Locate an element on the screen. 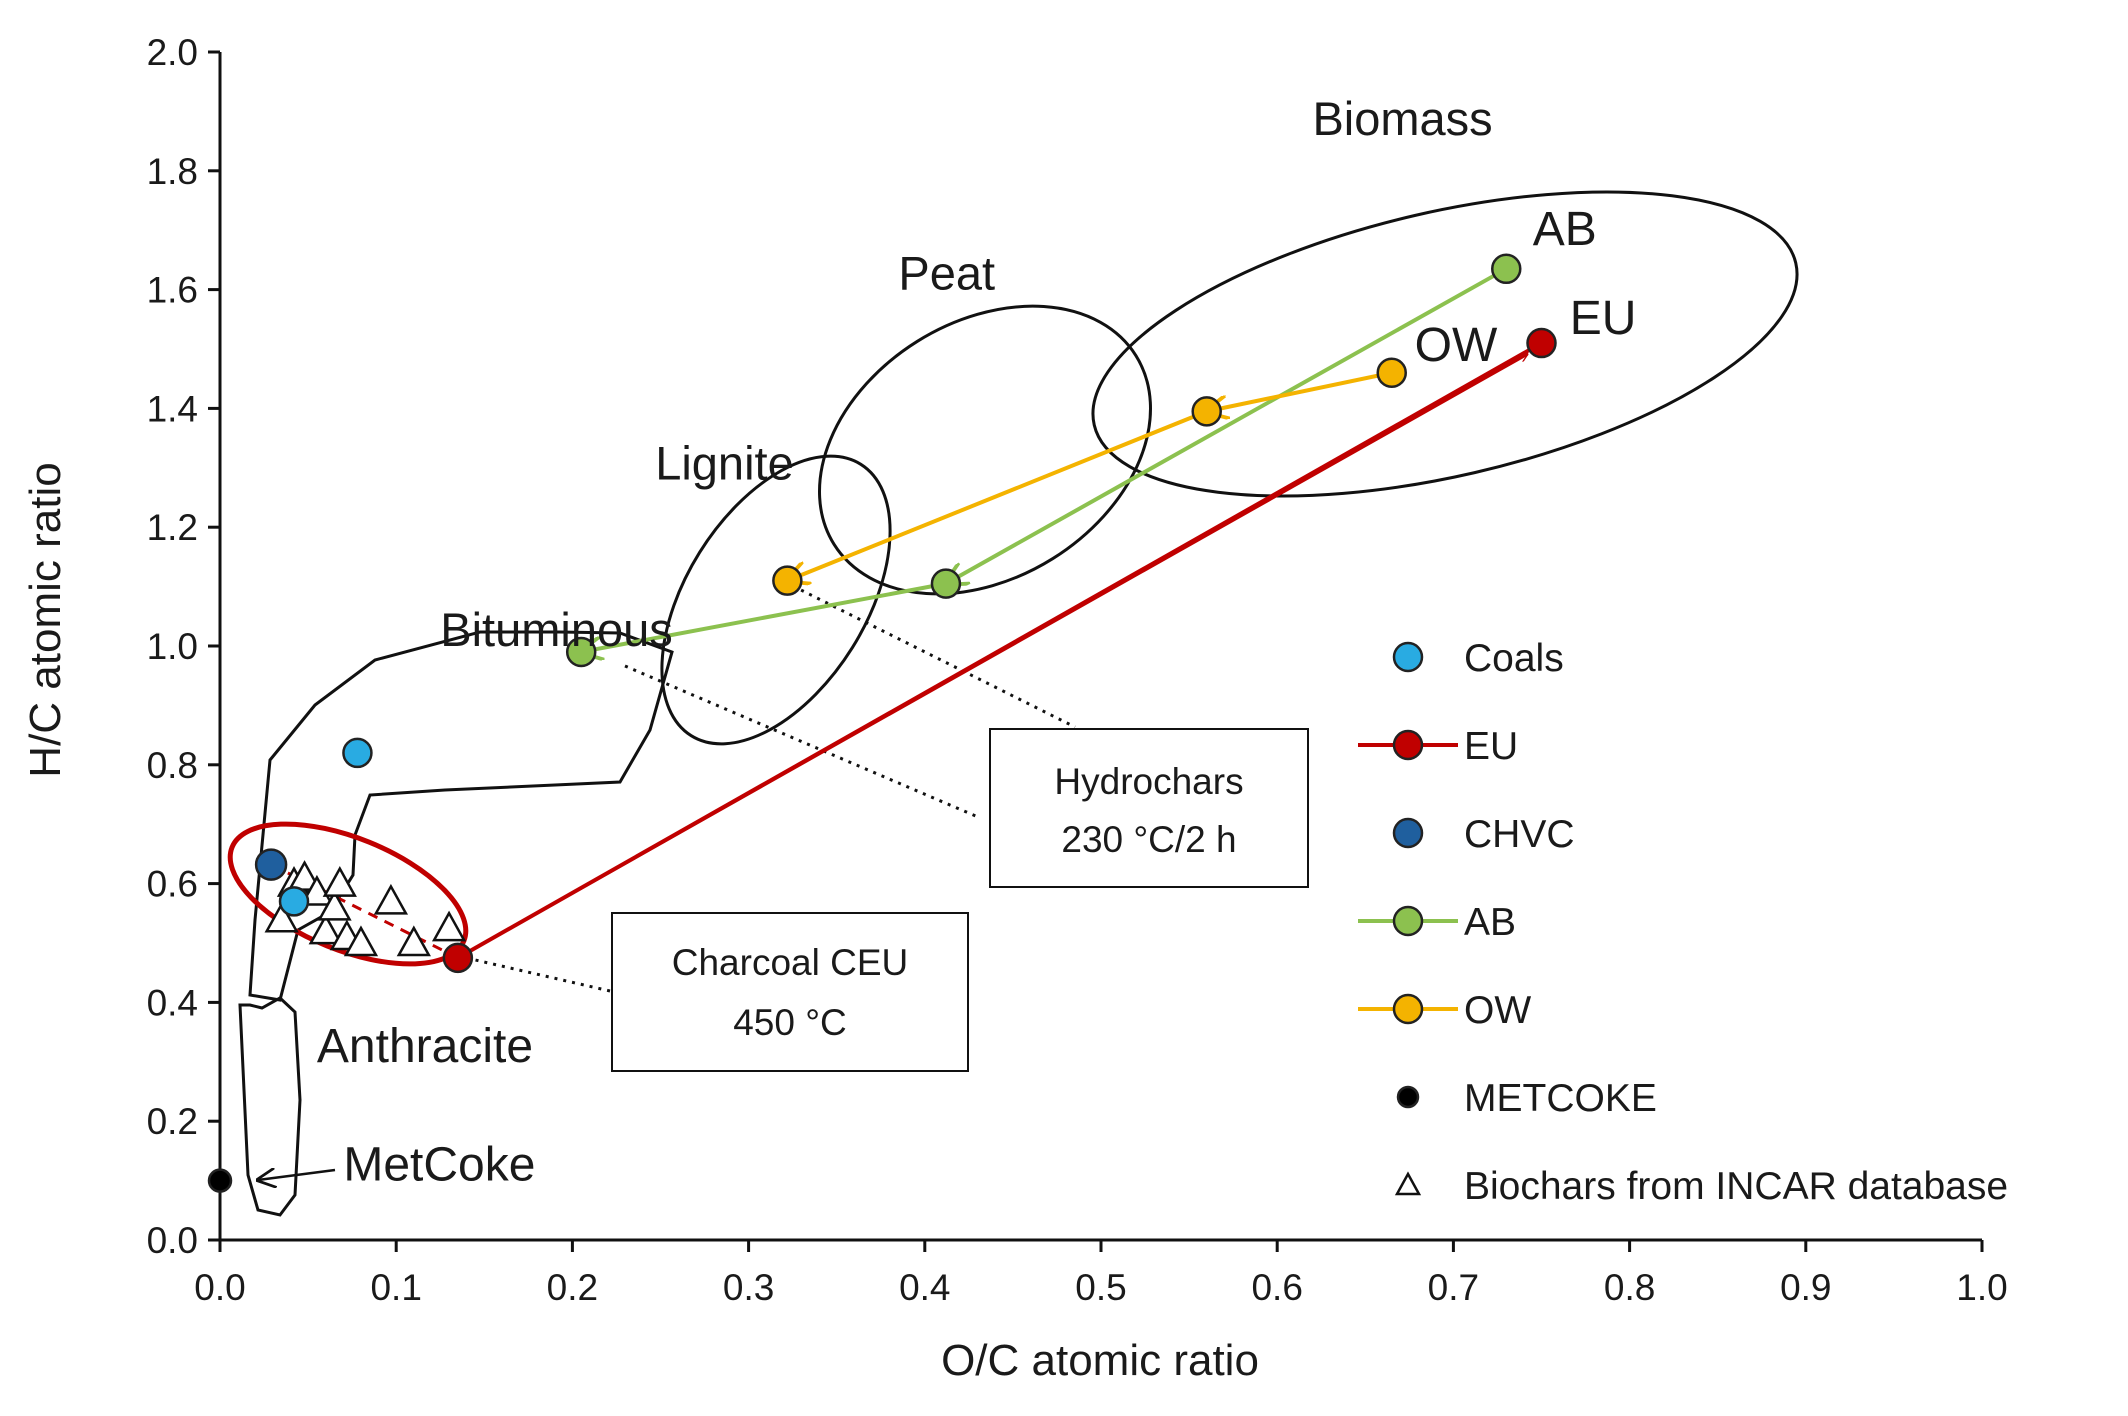  region-label-anthracite: Anthracite is located at coordinates (425, 1046).